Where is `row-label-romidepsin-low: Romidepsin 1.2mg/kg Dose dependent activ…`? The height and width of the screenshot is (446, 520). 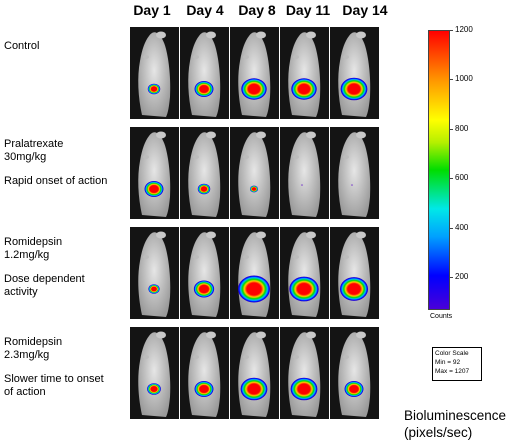 row-label-romidepsin-low: Romidepsin 1.2mg/kg Dose dependent activ… is located at coordinates (63, 267).